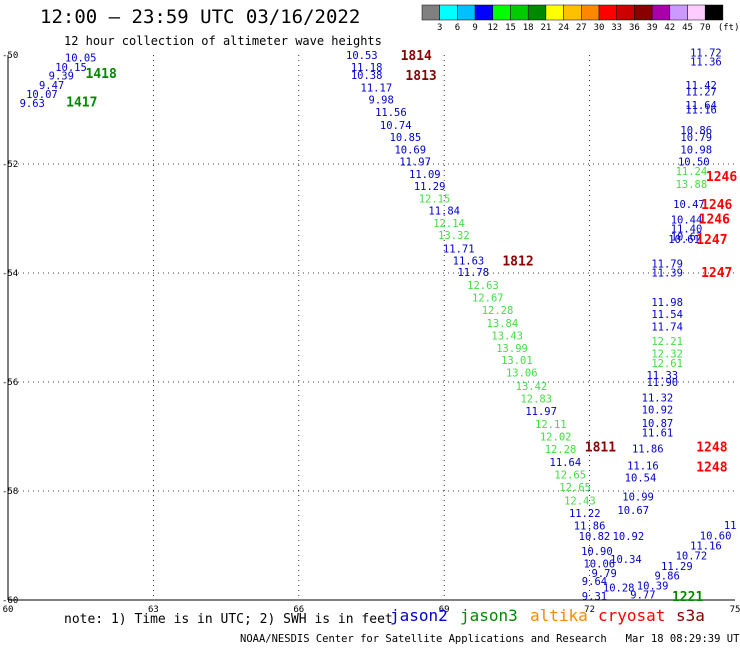  Describe the element at coordinates (687, 597) in the screenshot. I see `track-label: 1221` at that location.